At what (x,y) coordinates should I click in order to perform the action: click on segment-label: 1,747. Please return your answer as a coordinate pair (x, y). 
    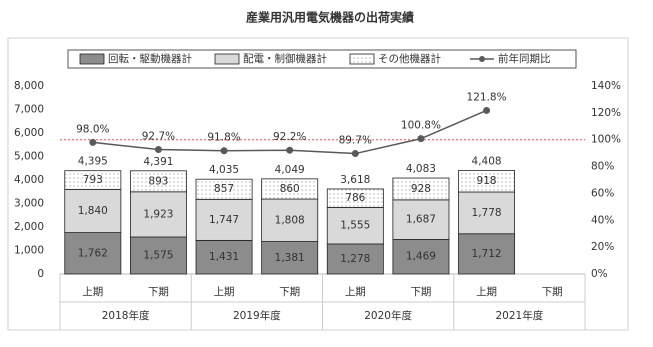
    Looking at the image, I should click on (224, 220).